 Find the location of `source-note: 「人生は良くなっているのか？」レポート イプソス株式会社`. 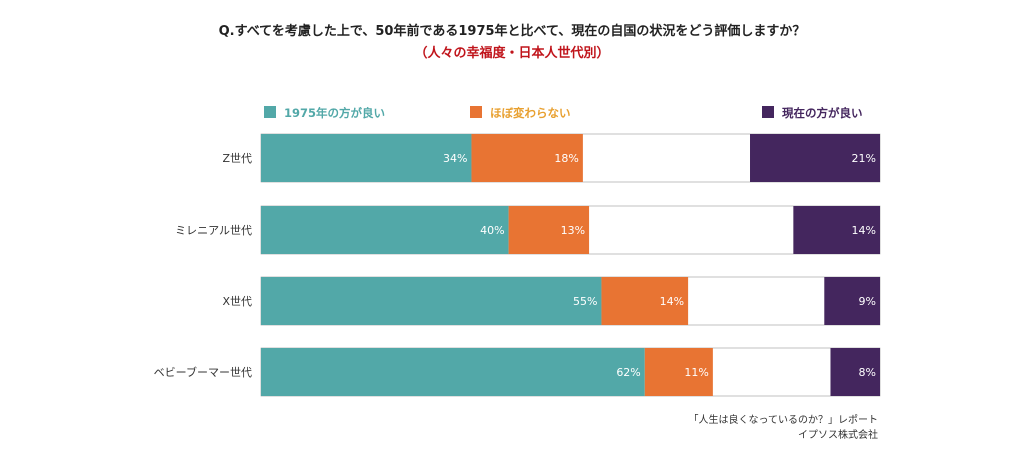

source-note: 「人生は良くなっているのか？」レポート イプソス株式会社 is located at coordinates (784, 428).